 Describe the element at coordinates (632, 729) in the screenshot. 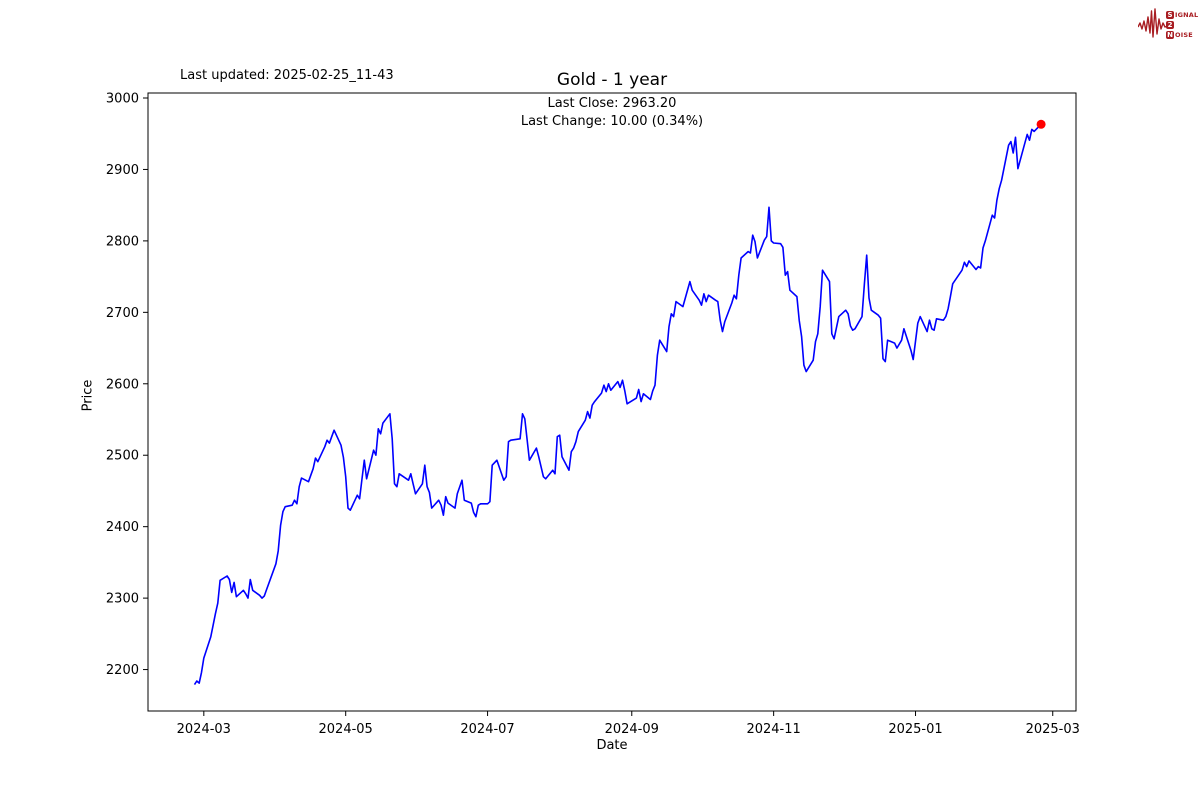

I see `x-tick-label: 2024-09` at that location.